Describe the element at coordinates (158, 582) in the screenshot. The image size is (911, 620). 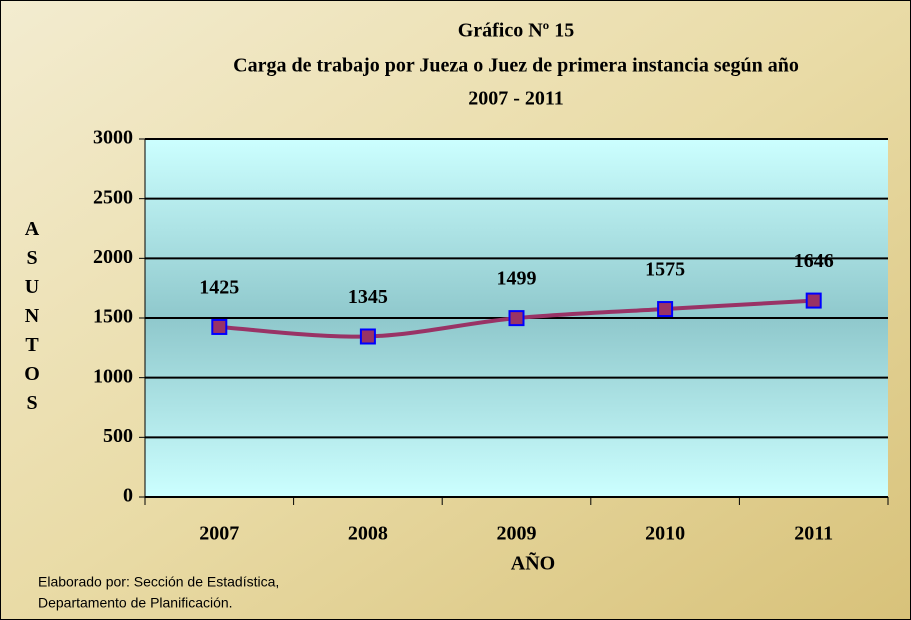
I see `footnote: Elaborado por: Sección de Estadística,` at that location.